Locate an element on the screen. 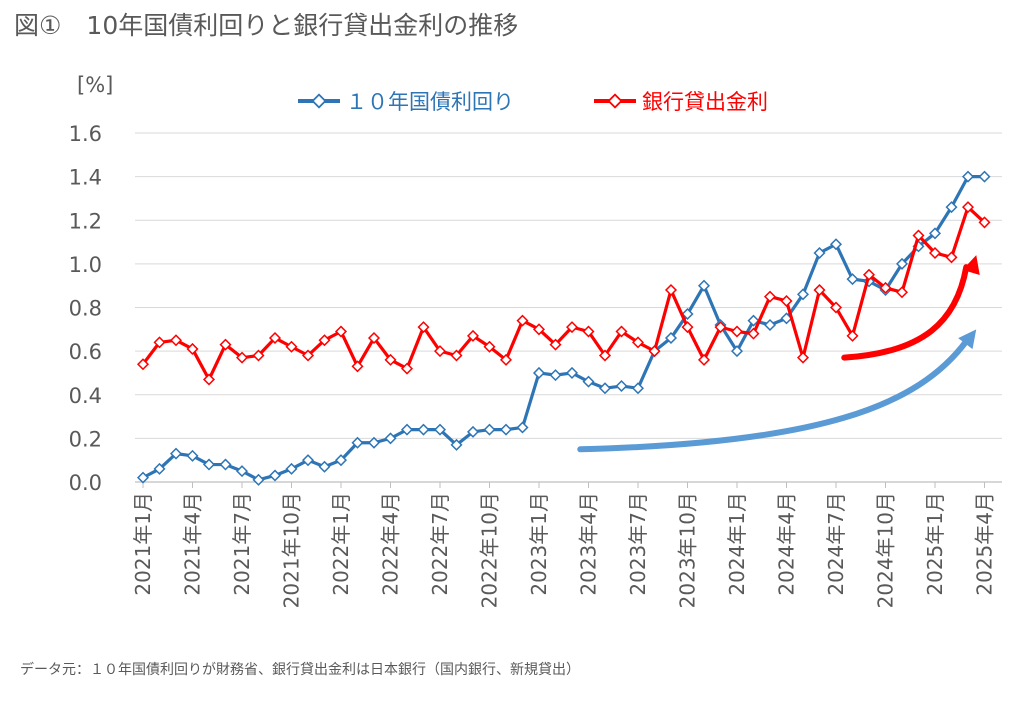  x-tick-label: 2021年1月 is located at coordinates (143, 544).